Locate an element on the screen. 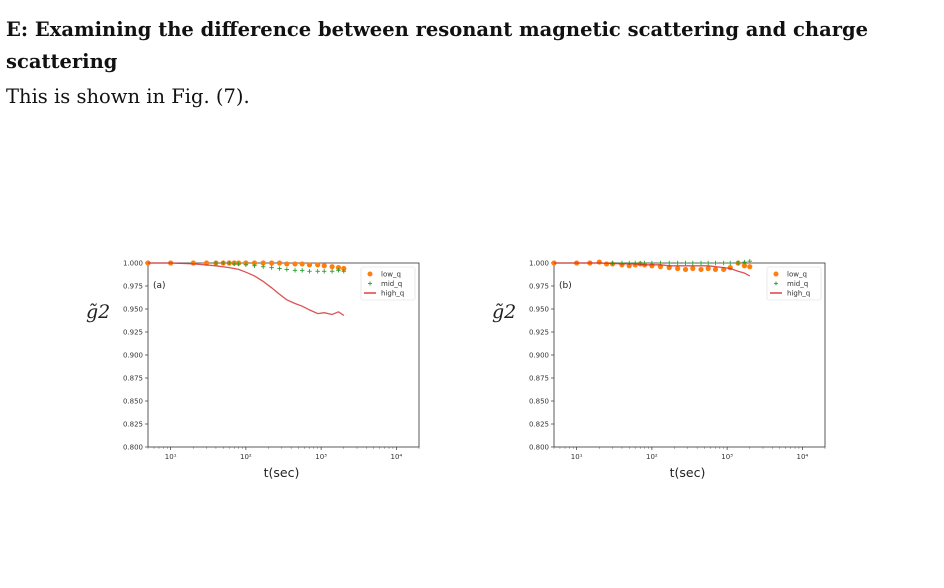 The image size is (944, 588). x-tick-label: 10¹ is located at coordinates (577, 457).